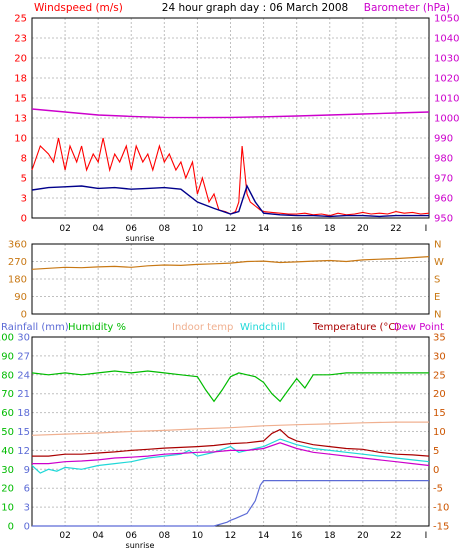  Describe the element at coordinates (27, 470) in the screenshot. I see `rainfall-tick: 9` at that location.